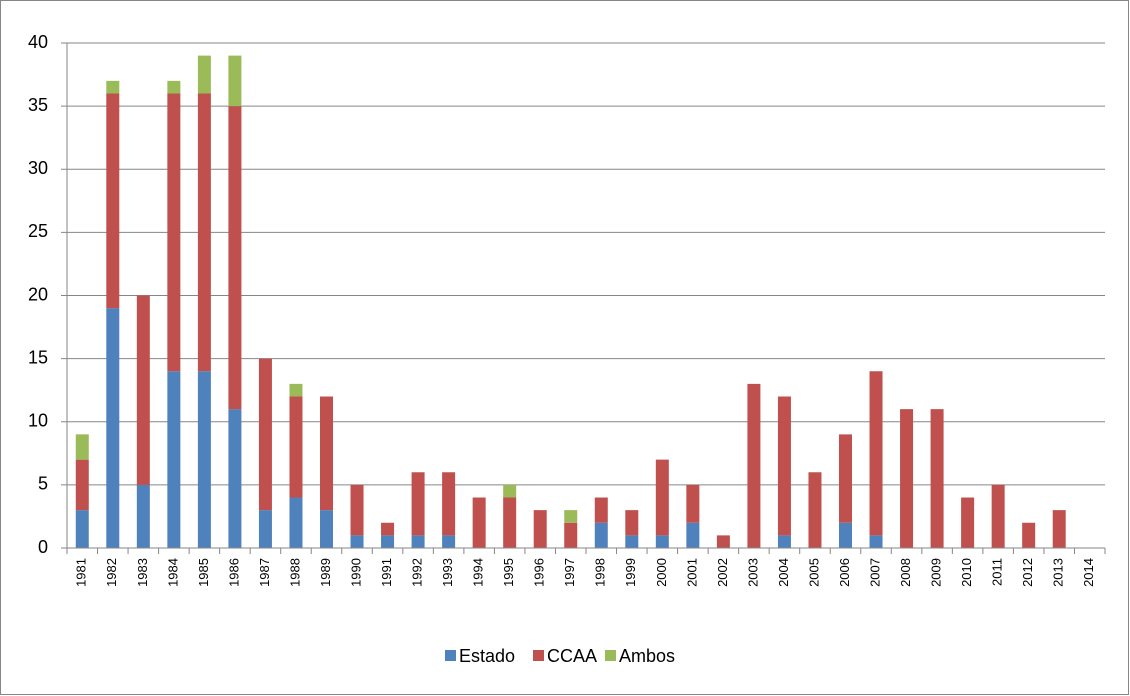  Describe the element at coordinates (487, 656) in the screenshot. I see `legend-label: Estado` at that location.